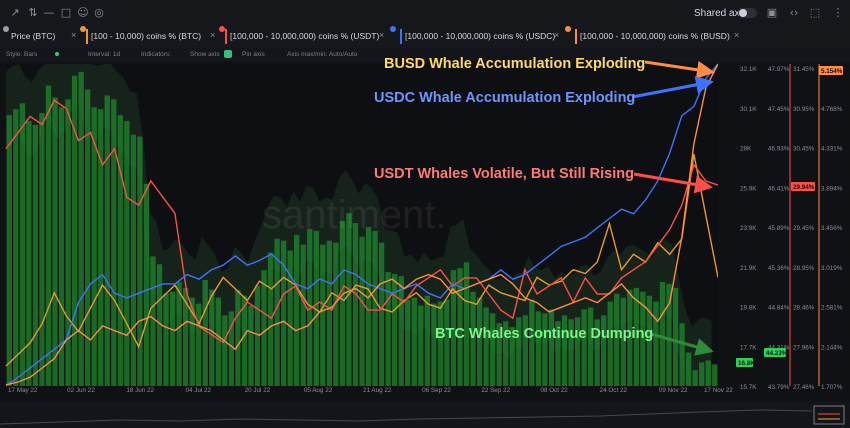 This screenshot has width=850, height=428. What do you see at coordinates (777, 353) in the screenshot?
I see `axis-value-marker-label: 44.23%` at bounding box center [777, 353].